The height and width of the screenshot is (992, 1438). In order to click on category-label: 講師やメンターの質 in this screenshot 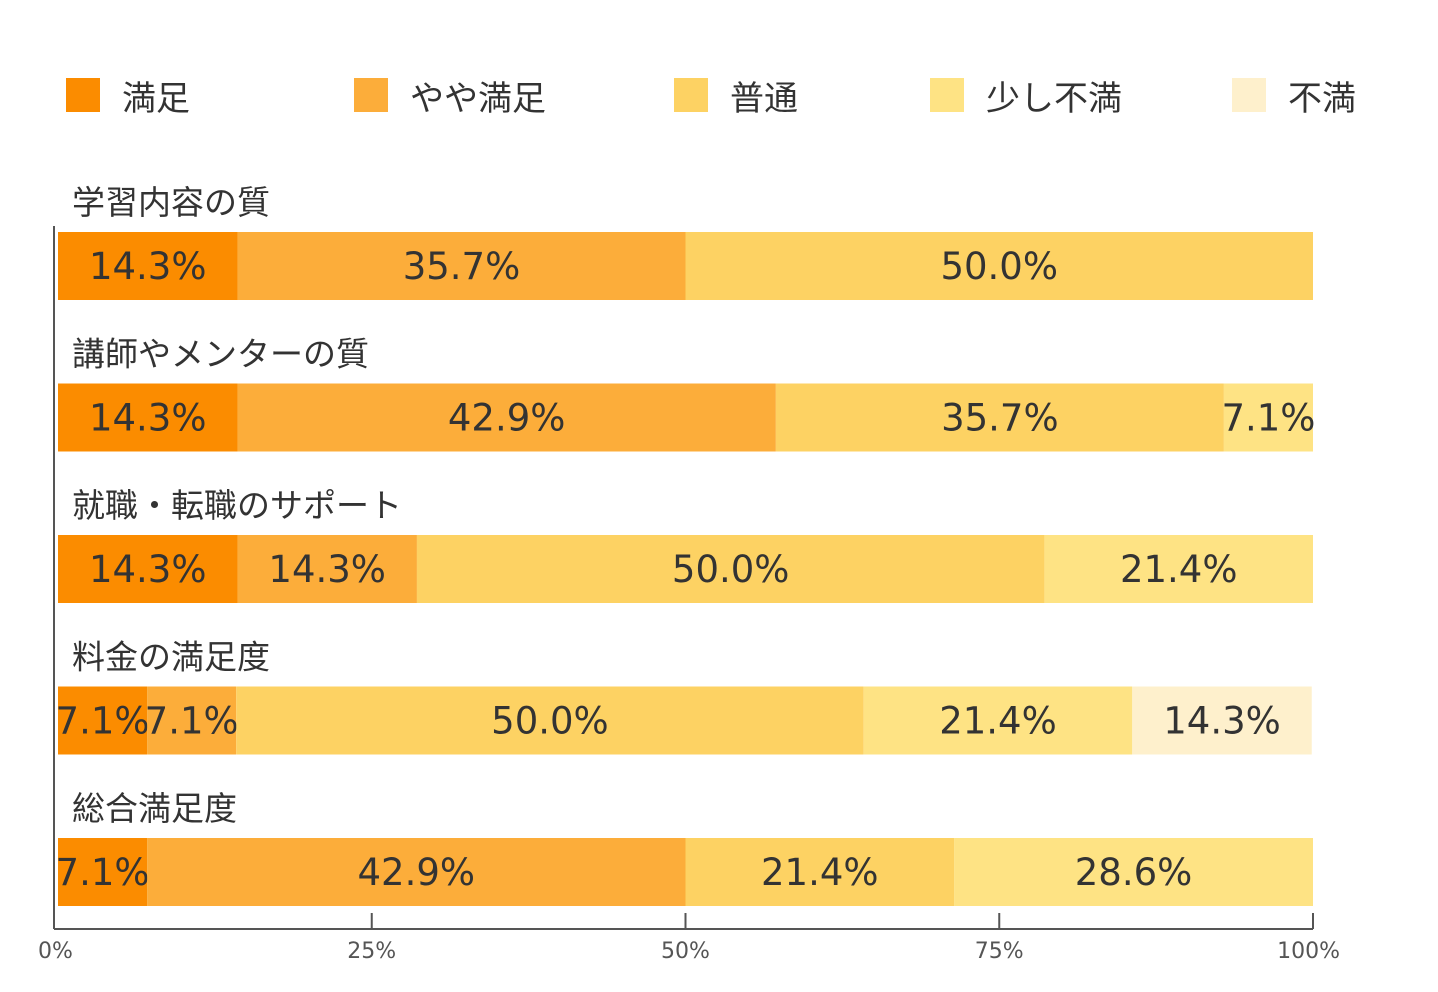, I will do `click(220, 354)`.